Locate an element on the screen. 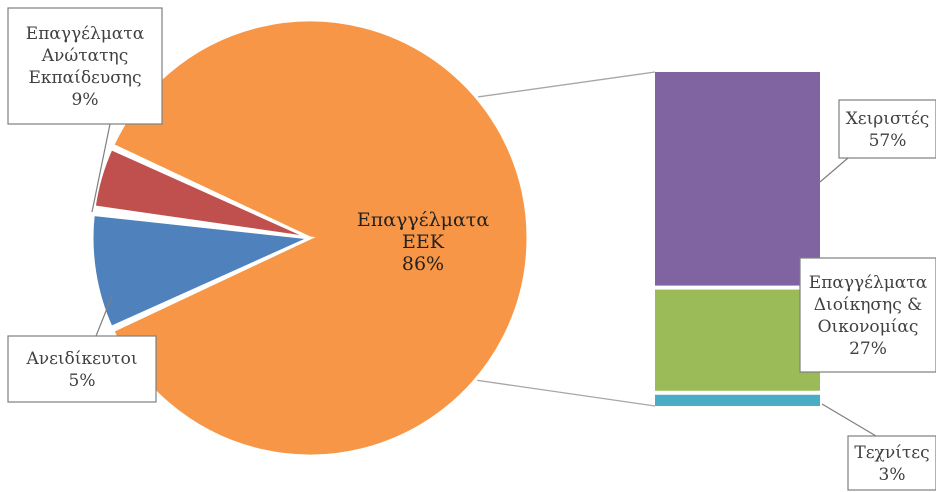  pie-label-2-text: Επαγγέλματα Ανώτατης Εκπαίδευσης 9% is located at coordinates (85, 67).